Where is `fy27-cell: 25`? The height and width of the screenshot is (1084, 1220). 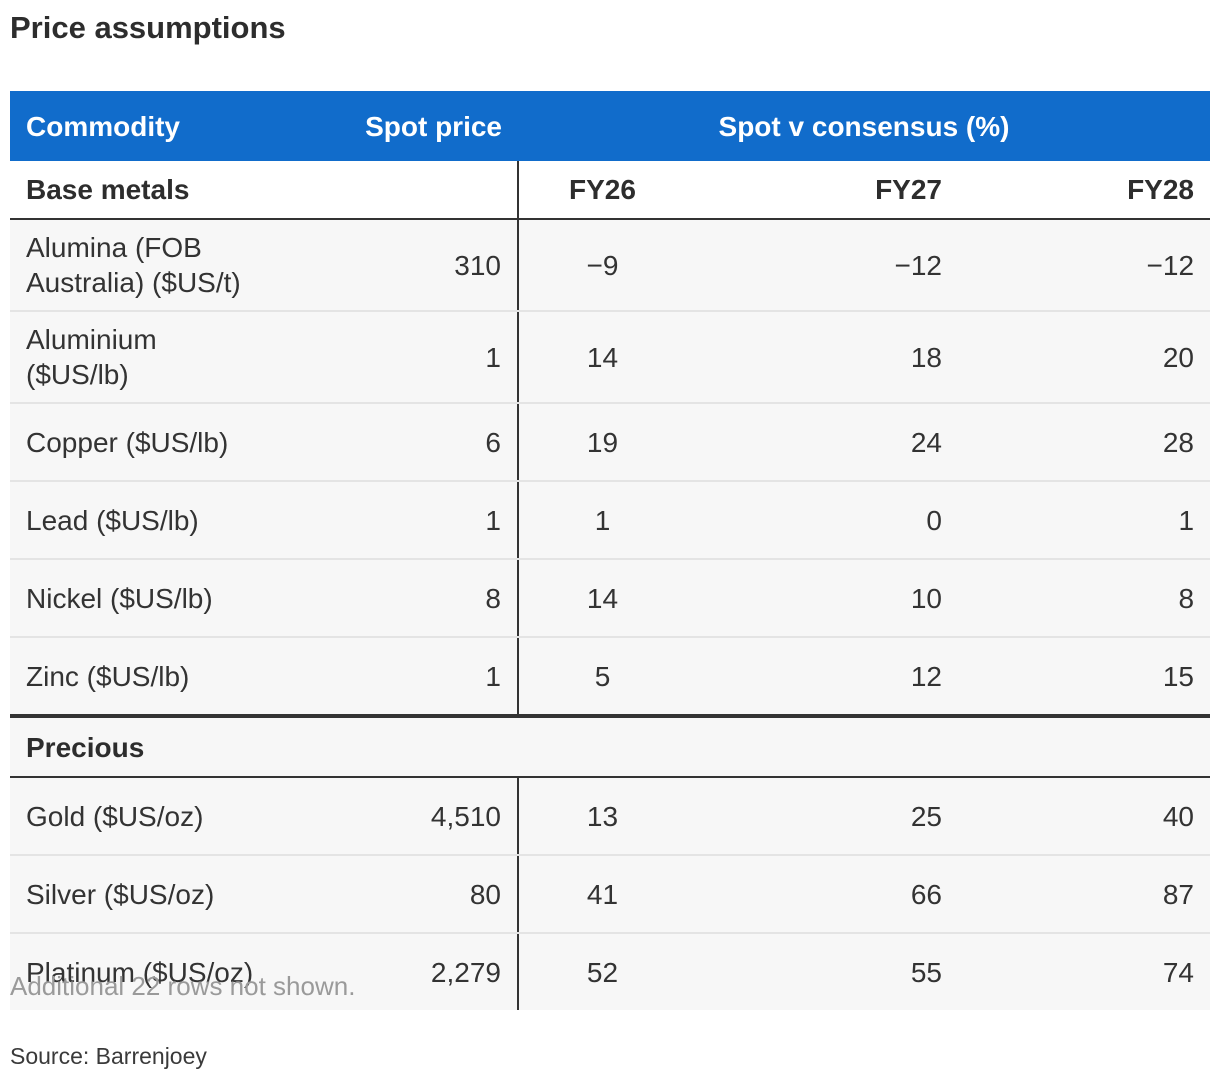 fy27-cell: 25 is located at coordinates (832, 816).